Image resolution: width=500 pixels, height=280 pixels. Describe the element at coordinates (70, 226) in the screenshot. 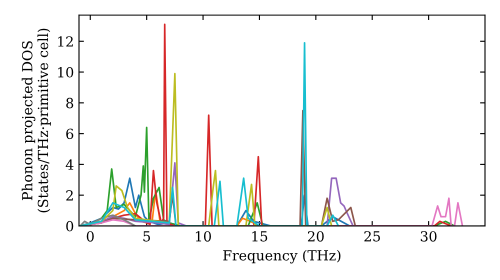

I see `y-tick-label: 0` at that location.